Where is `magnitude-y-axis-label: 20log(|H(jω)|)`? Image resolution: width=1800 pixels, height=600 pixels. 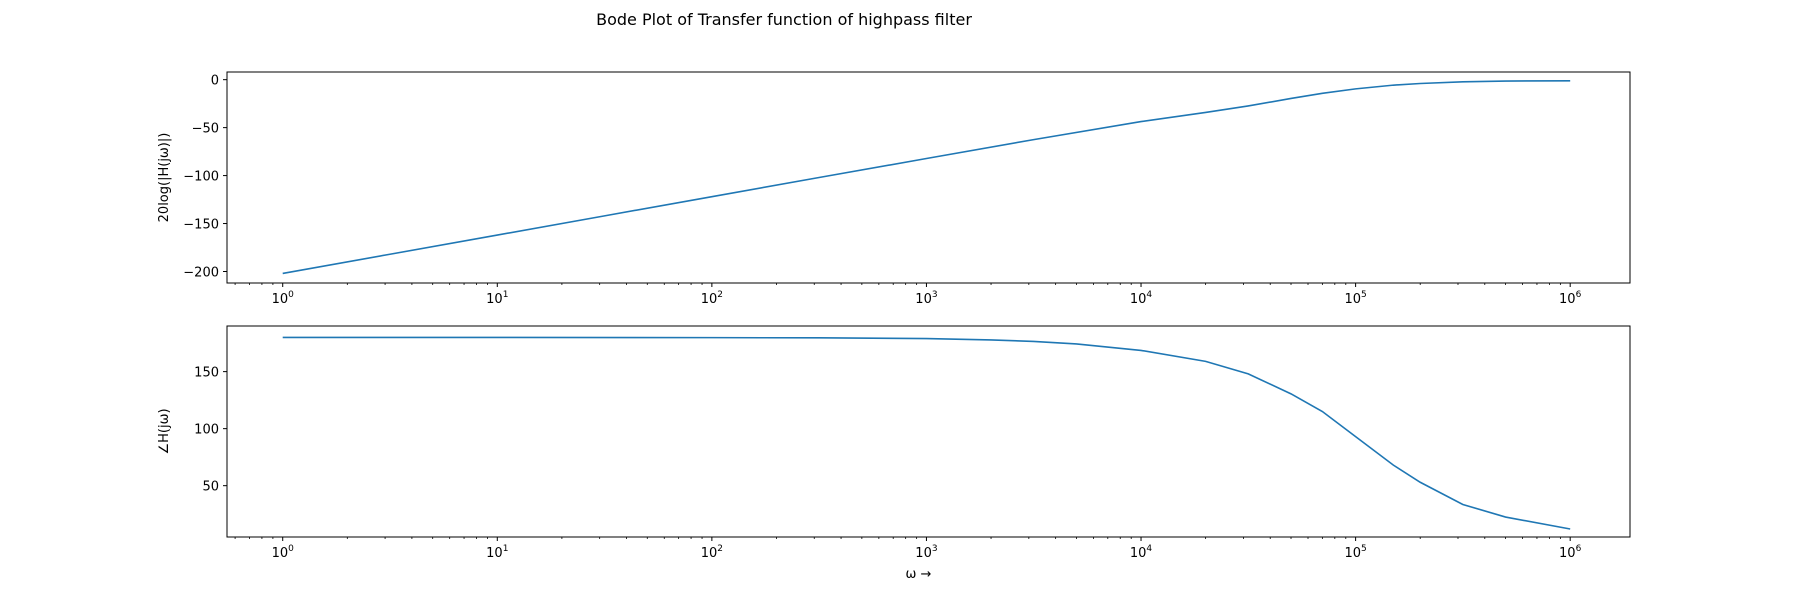
magnitude-y-axis-label: 20log(|H(jω)|) is located at coordinates (164, 178).